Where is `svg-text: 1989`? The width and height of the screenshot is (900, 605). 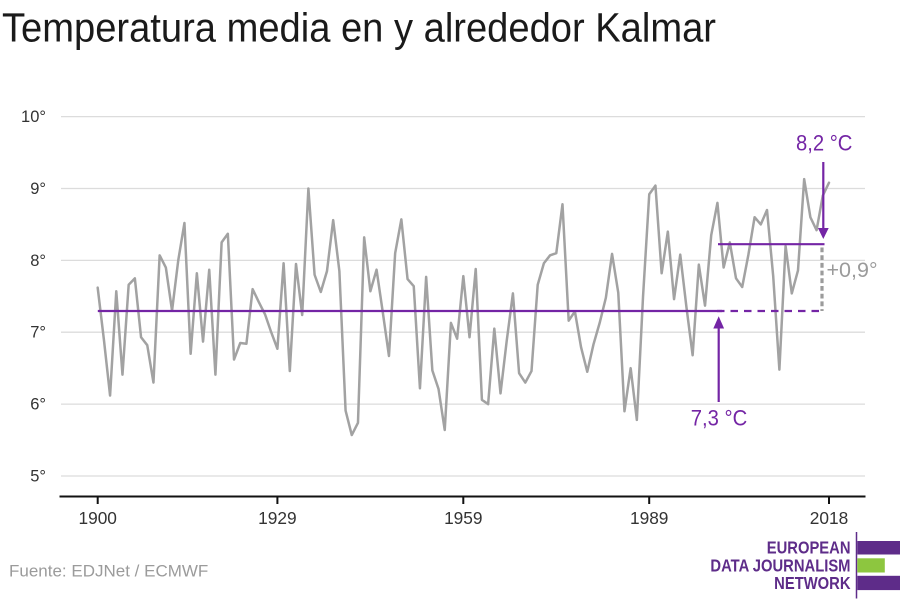 svg-text: 1989 is located at coordinates (649, 518).